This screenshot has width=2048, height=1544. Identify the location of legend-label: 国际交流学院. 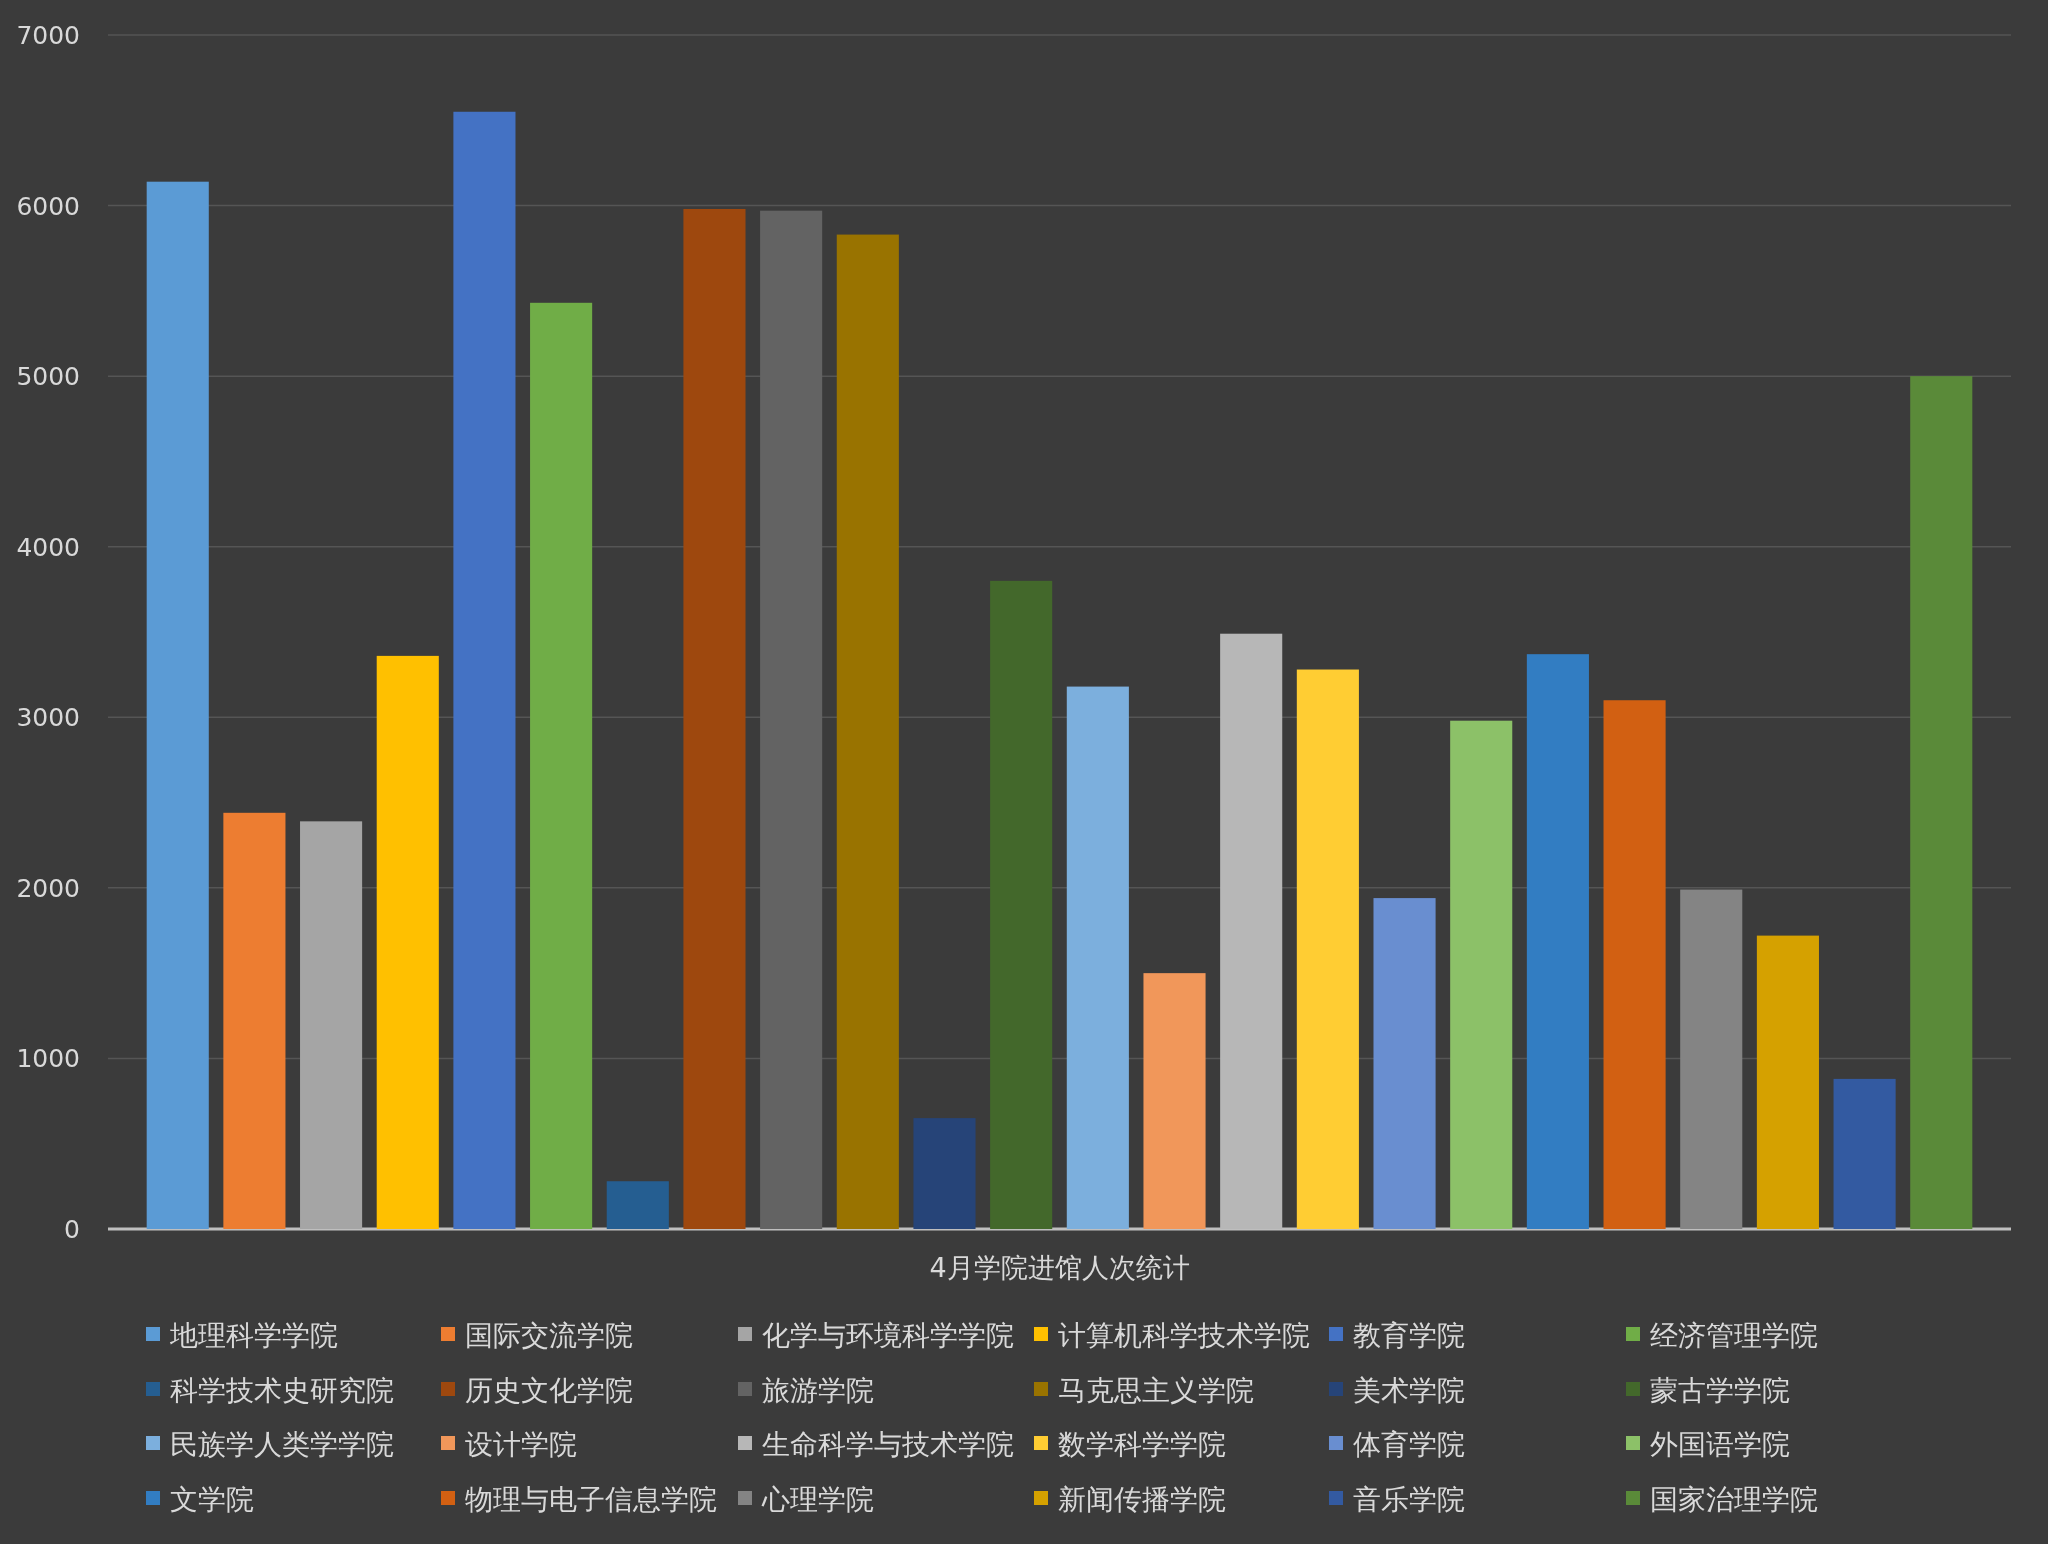
(549, 1335).